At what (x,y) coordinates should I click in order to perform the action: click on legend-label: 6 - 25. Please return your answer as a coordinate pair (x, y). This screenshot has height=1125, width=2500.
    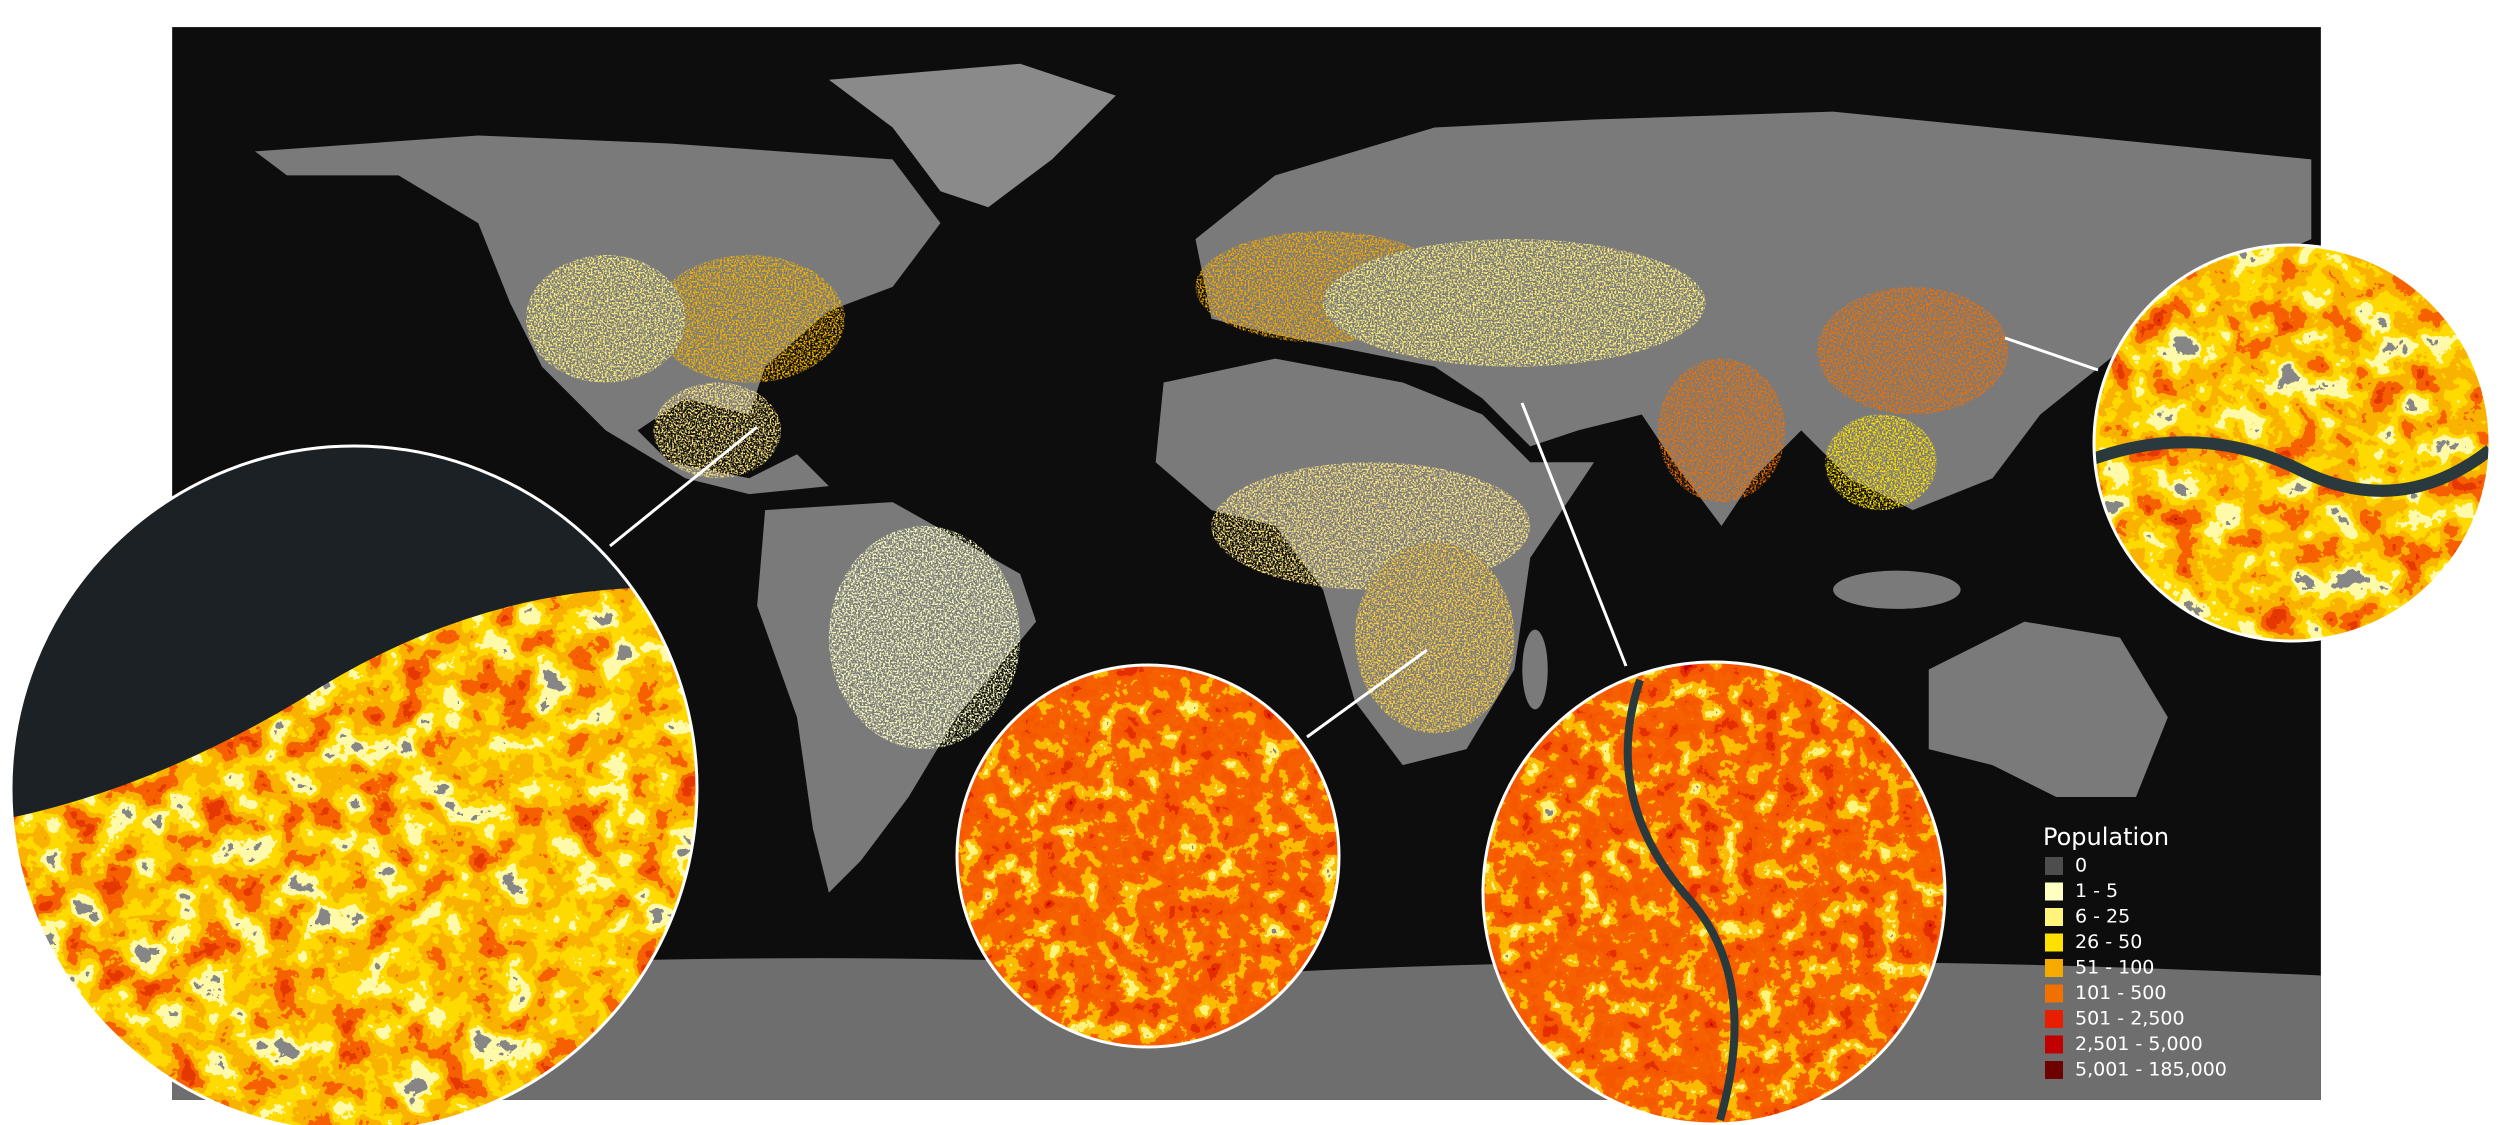
    Looking at the image, I should click on (2102, 917).